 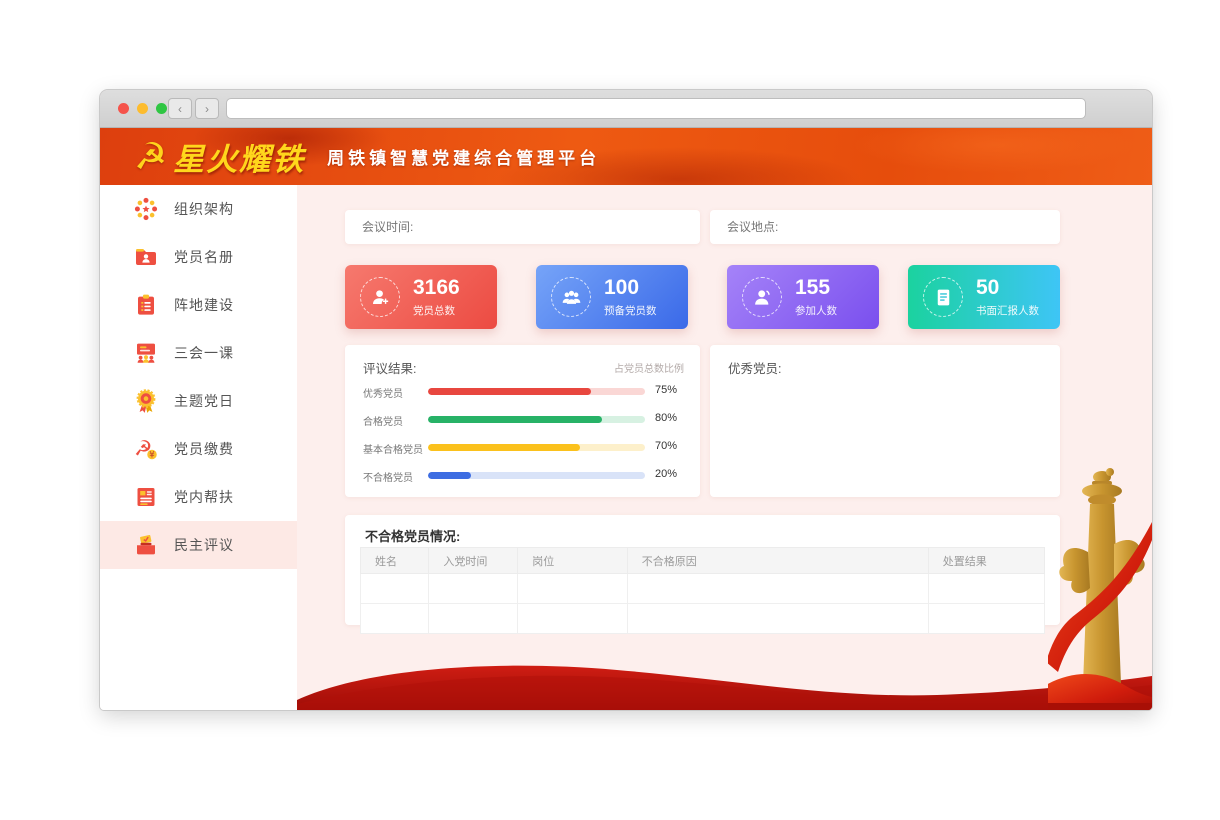 I want to click on report-doc-icon, so click(x=943, y=297).